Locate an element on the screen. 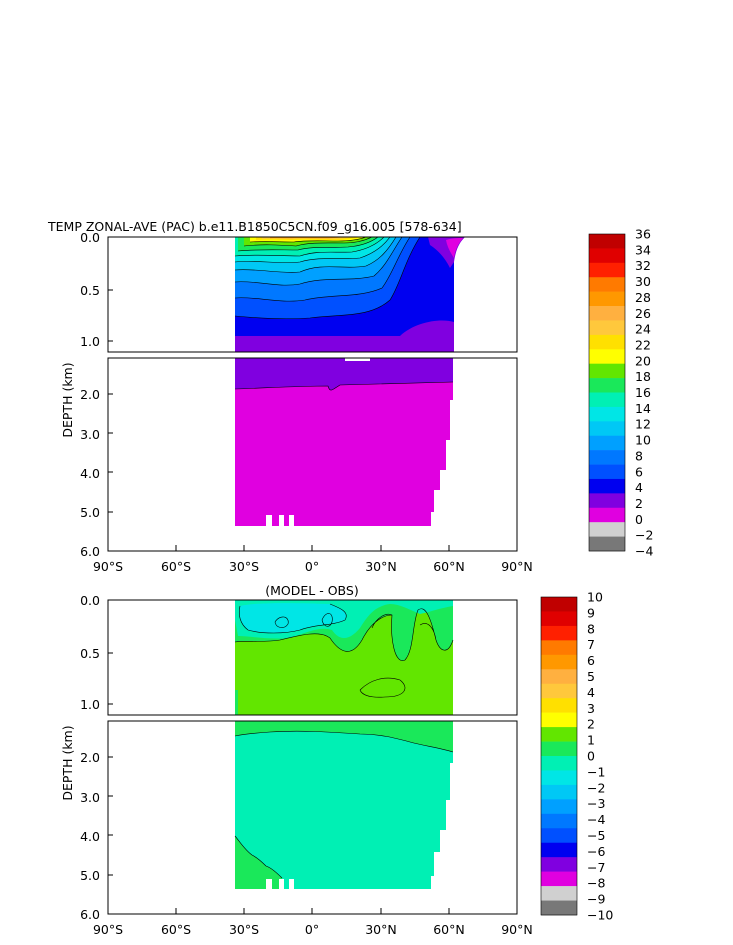  temp-ytick-label: 4.0 is located at coordinates (90, 473).